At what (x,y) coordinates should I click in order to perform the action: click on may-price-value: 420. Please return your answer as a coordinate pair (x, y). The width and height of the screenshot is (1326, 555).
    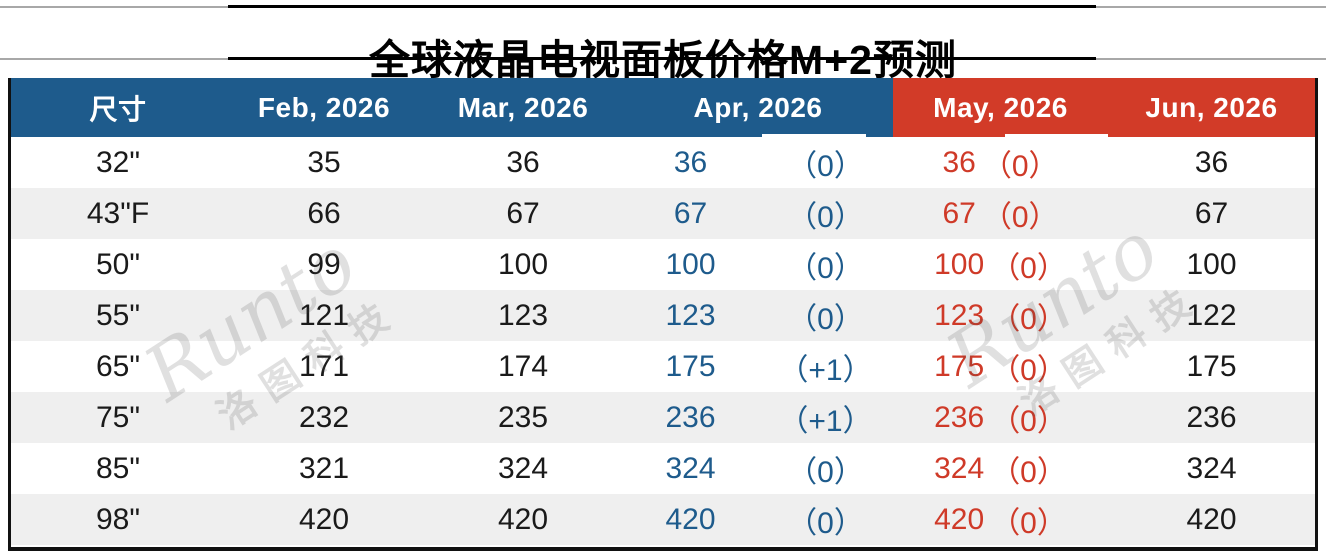
    Looking at the image, I should click on (959, 519).